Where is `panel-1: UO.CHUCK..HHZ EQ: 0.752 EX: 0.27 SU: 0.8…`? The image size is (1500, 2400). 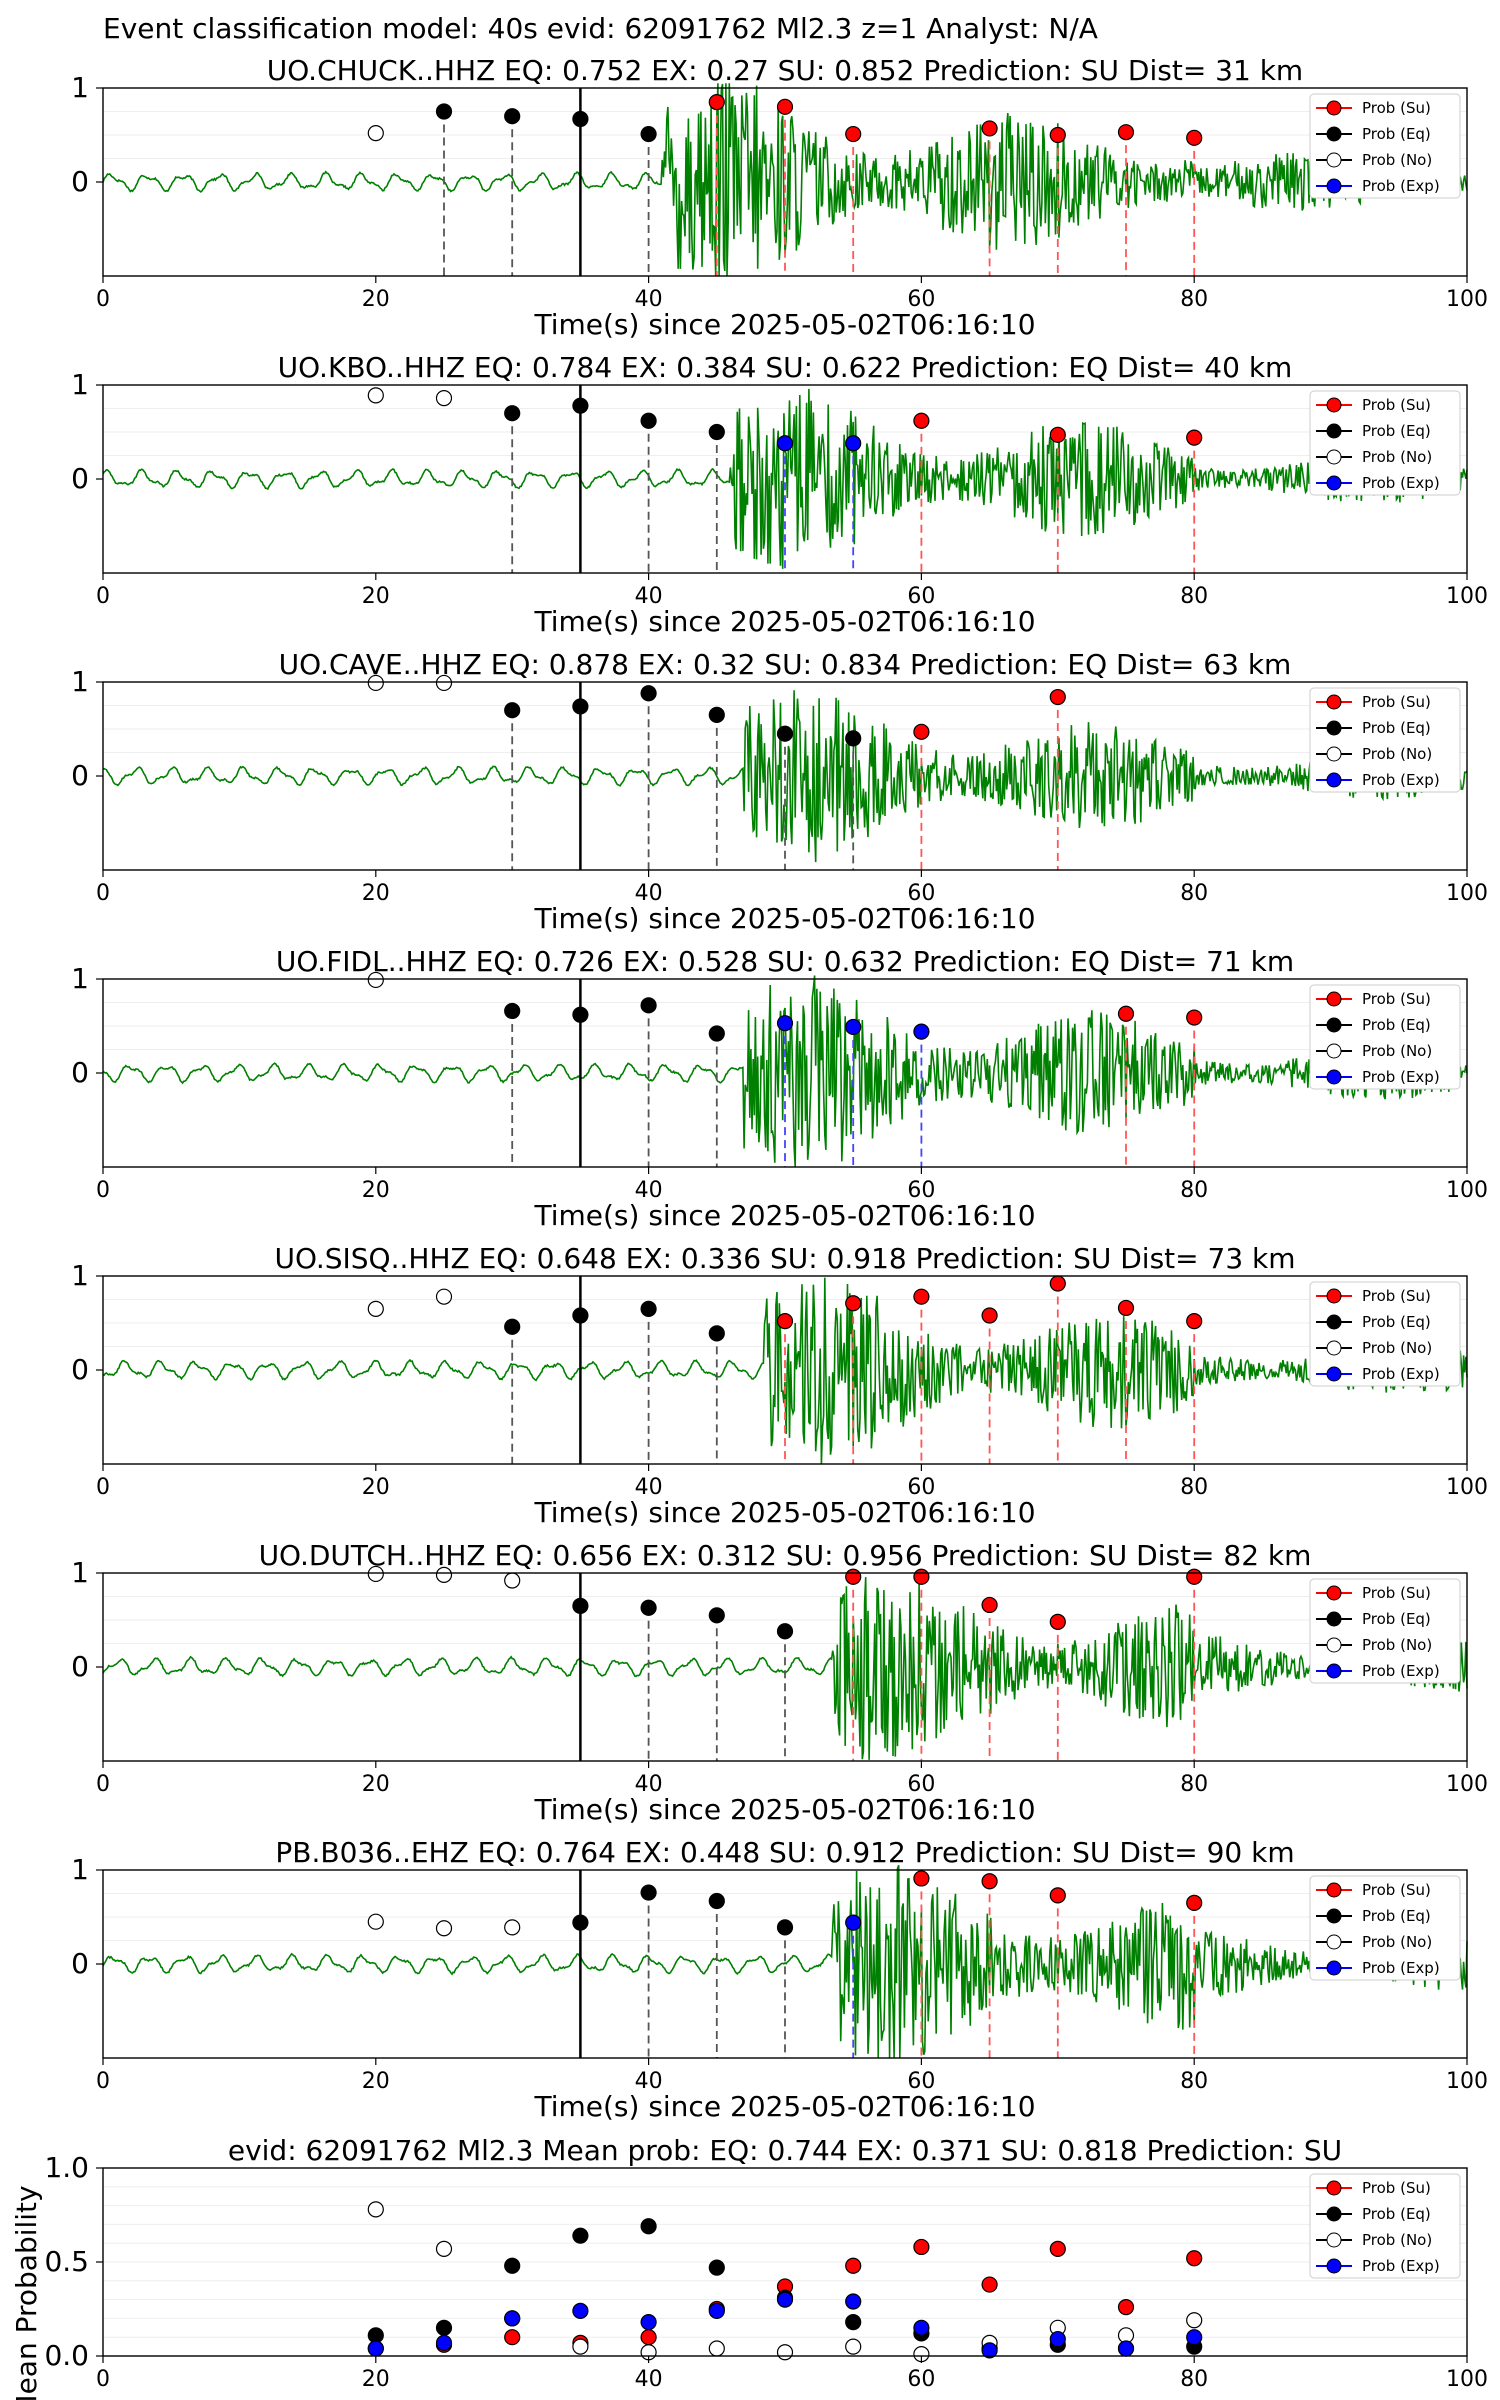
panel-1: UO.CHUCK..HHZ EQ: 0.752 EX: 0.27 SU: 0.8… is located at coordinates (779, 197).